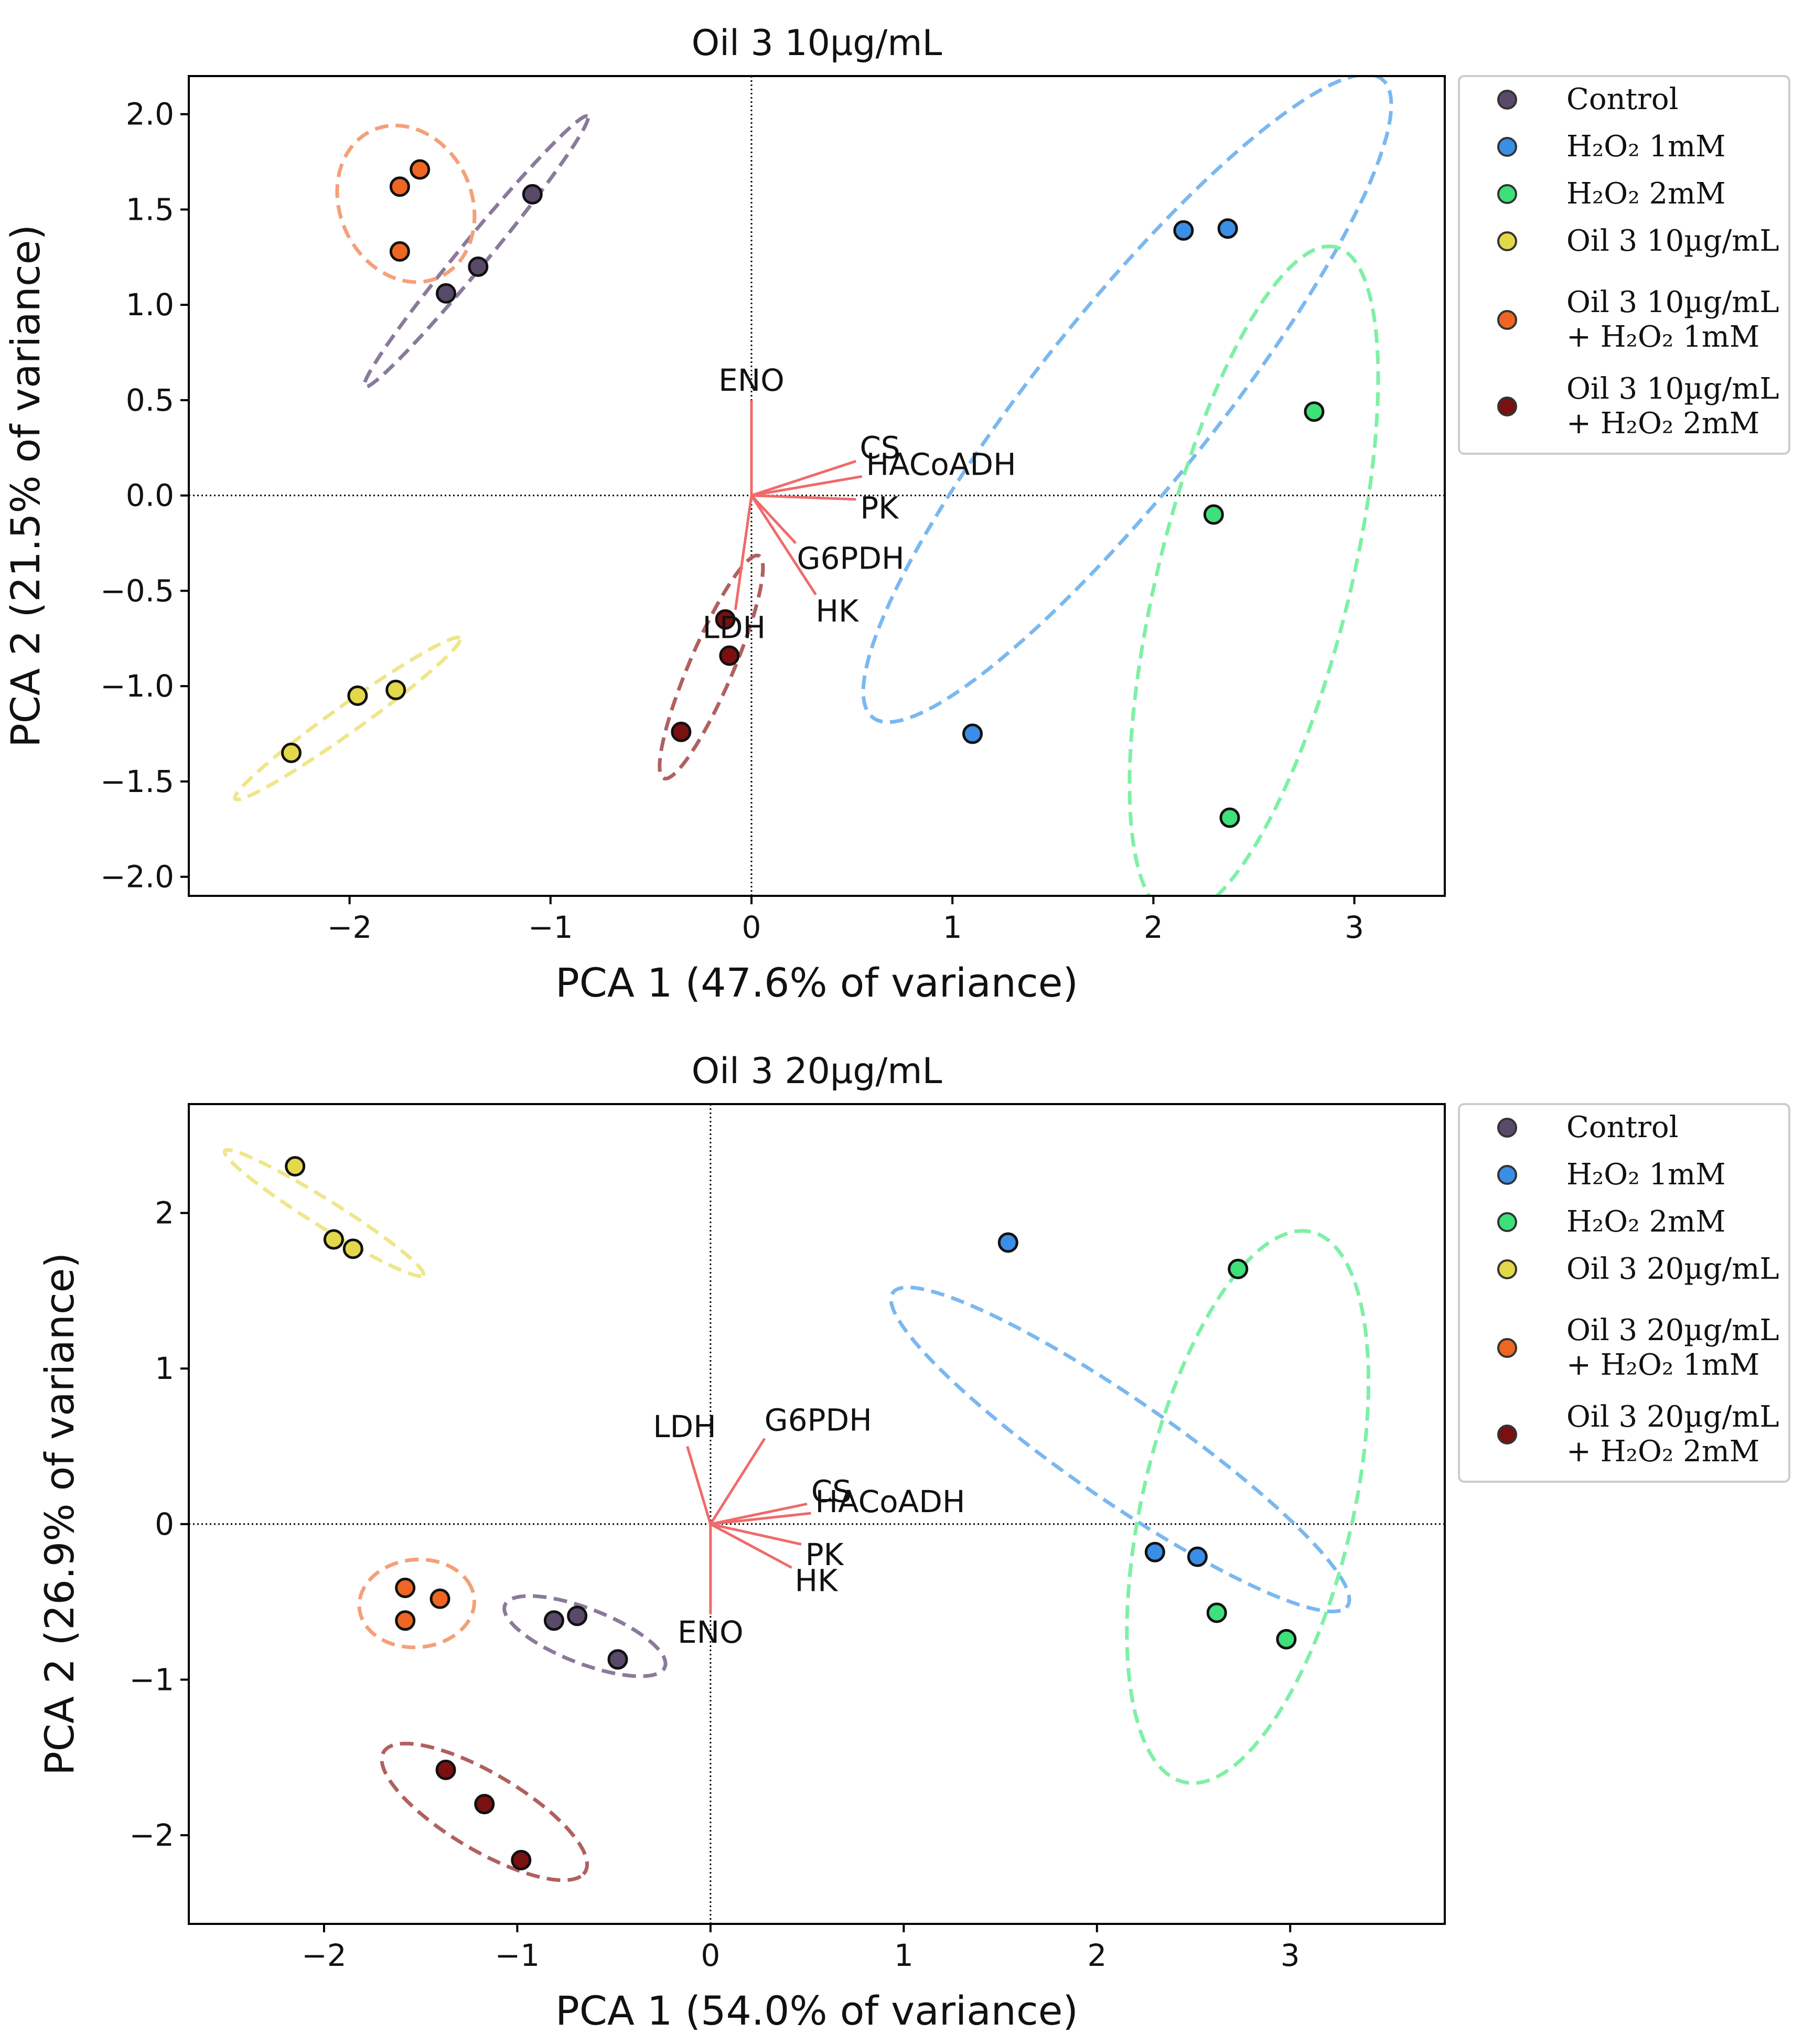 The width and height of the screenshot is (1804, 2044). I want to click on loading-vector-hk, so click(783, 545).